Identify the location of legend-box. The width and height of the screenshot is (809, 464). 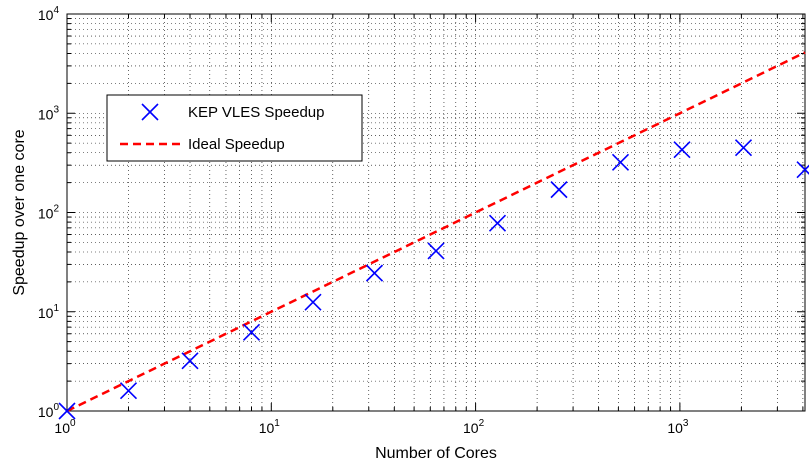
(234, 128).